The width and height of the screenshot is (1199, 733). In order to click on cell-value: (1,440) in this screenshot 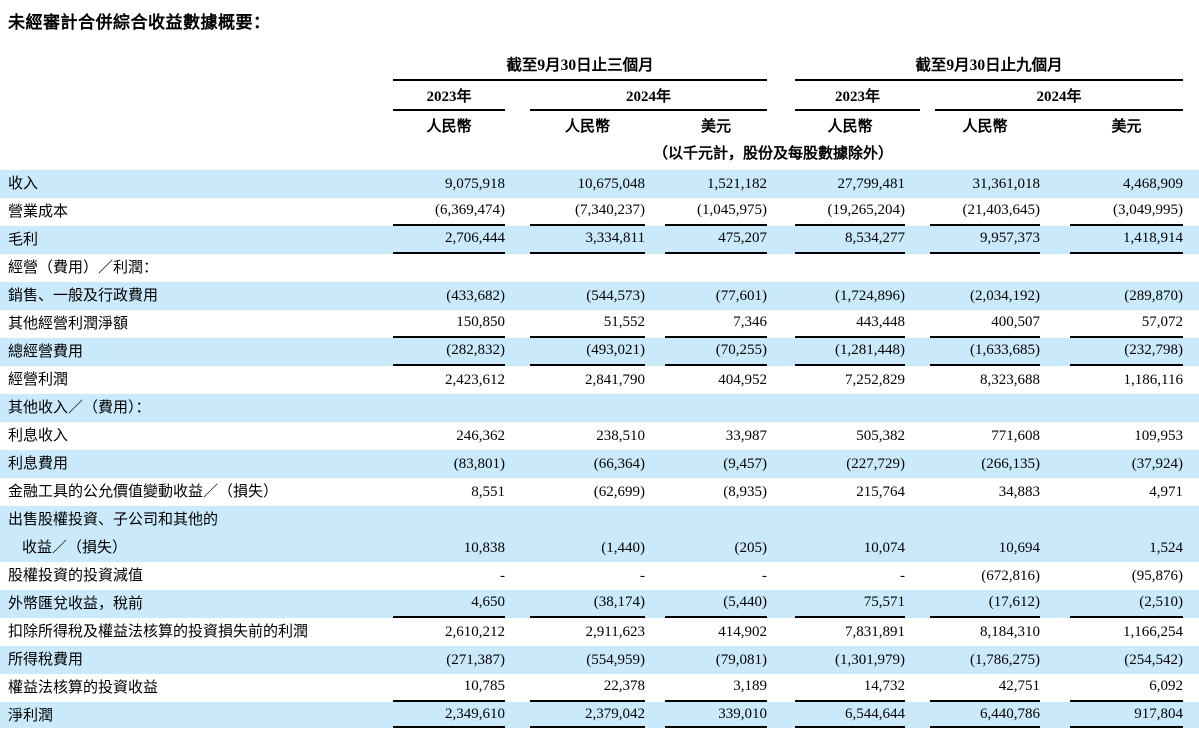, I will do `click(623, 548)`.